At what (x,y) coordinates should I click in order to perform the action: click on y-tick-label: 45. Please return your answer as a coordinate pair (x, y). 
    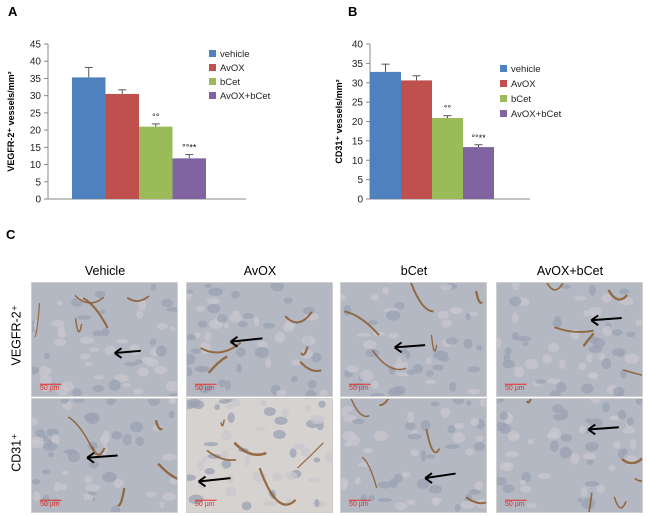
    Looking at the image, I should click on (36, 45).